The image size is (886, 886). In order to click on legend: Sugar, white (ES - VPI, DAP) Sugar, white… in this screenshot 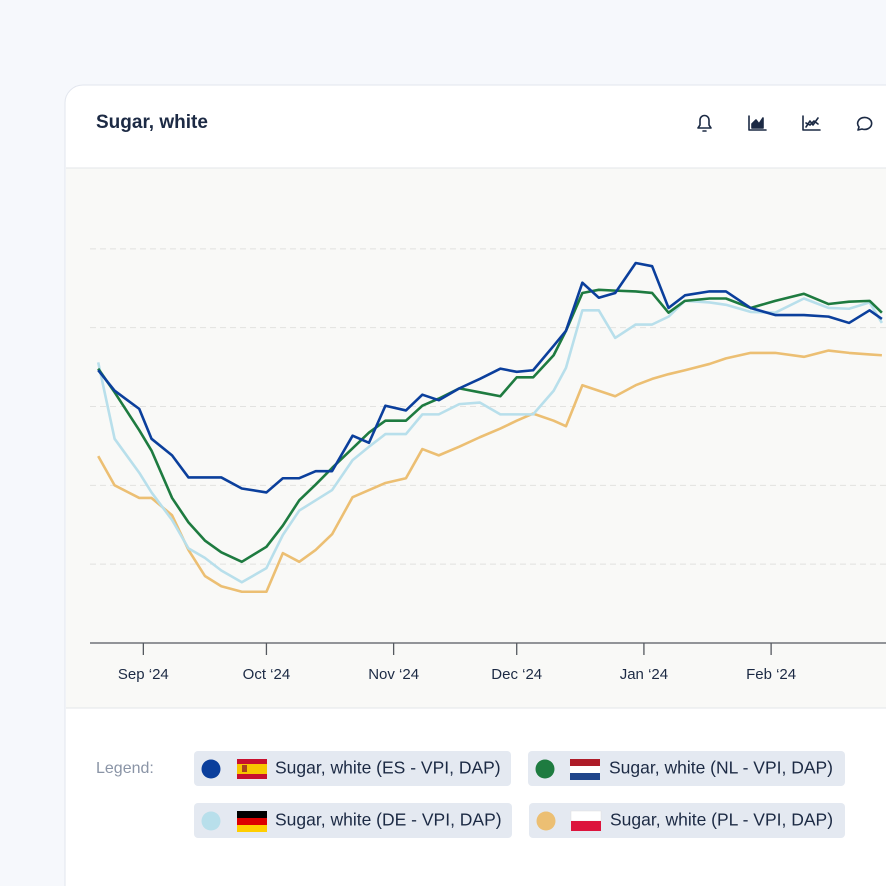, I will do `click(519, 794)`.